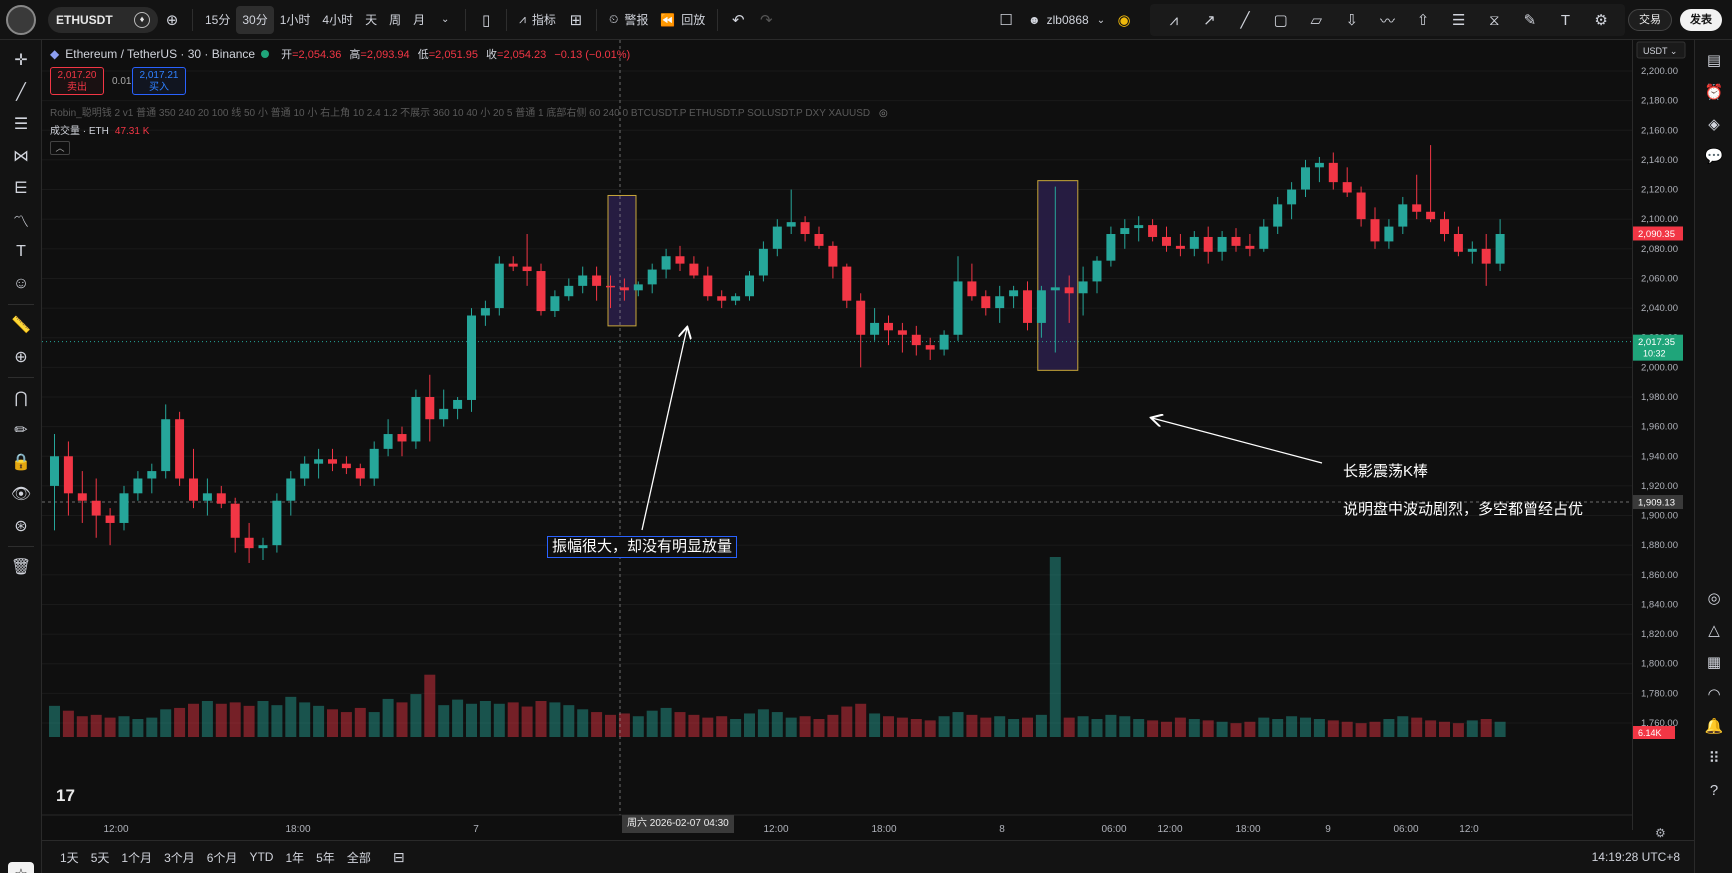  I want to click on path-tool-icon: ↗, so click(1209, 20).